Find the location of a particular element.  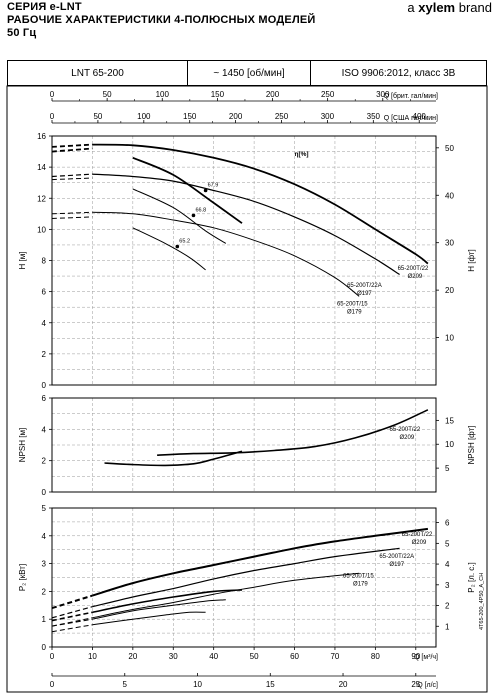

y-right-tick-label: 30 is located at coordinates (449, 243).